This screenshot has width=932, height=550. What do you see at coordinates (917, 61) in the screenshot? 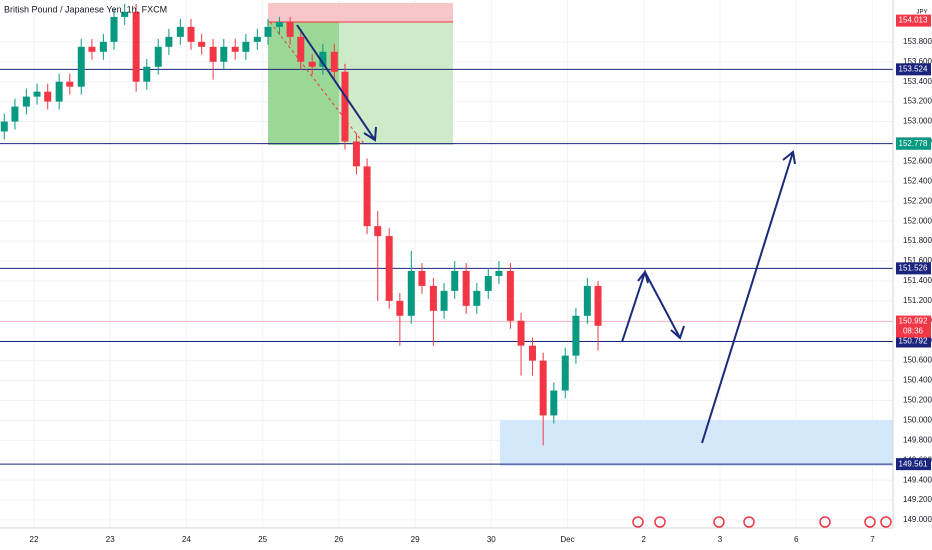
I see `y-tick-label: 153.600` at bounding box center [917, 61].